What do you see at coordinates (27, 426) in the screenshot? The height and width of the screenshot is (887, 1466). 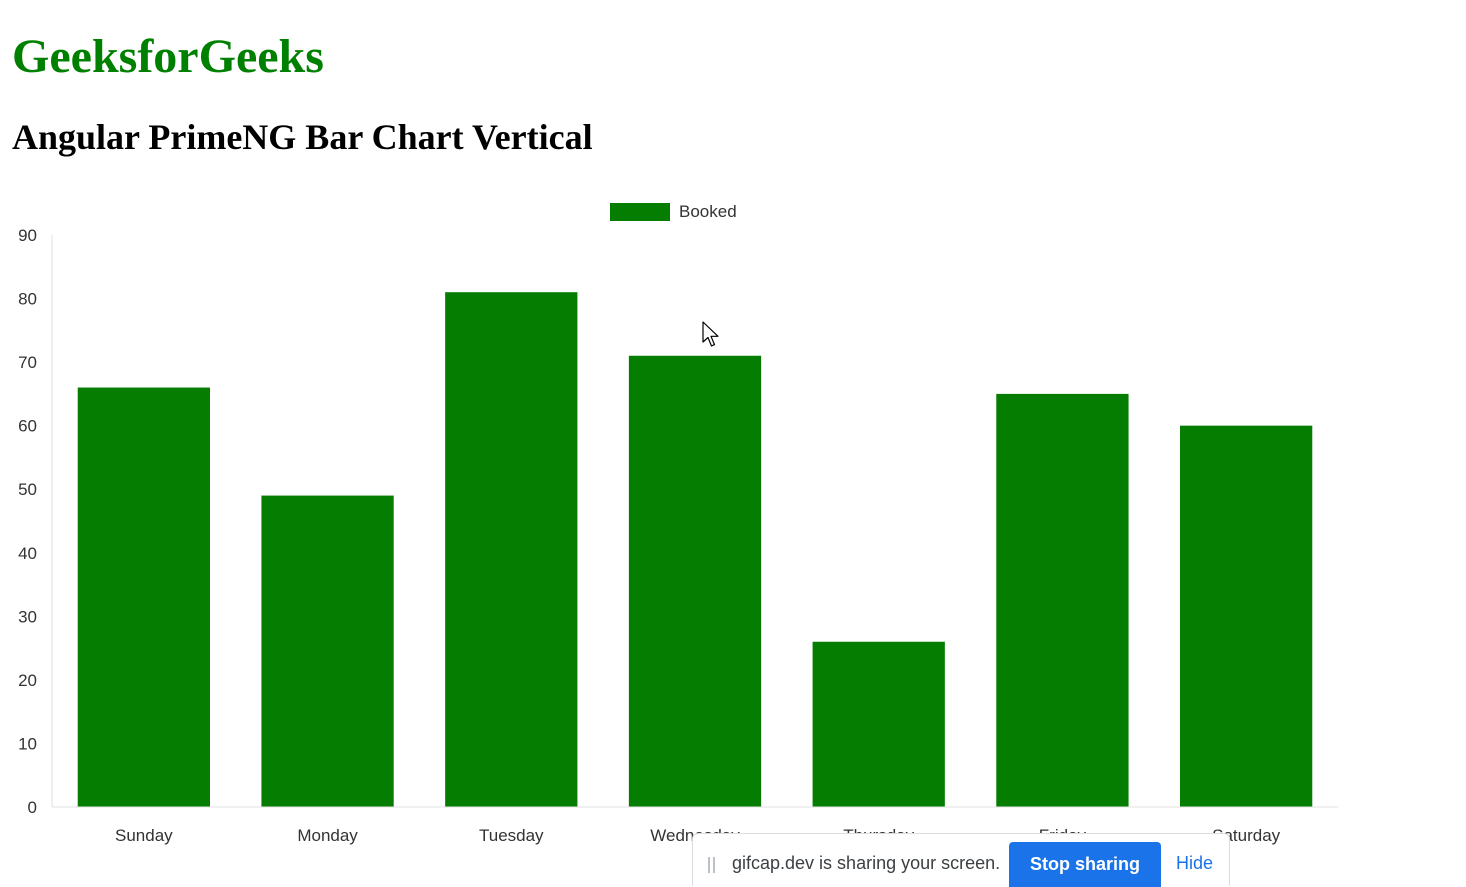 I see `y-tick-label: 60` at bounding box center [27, 426].